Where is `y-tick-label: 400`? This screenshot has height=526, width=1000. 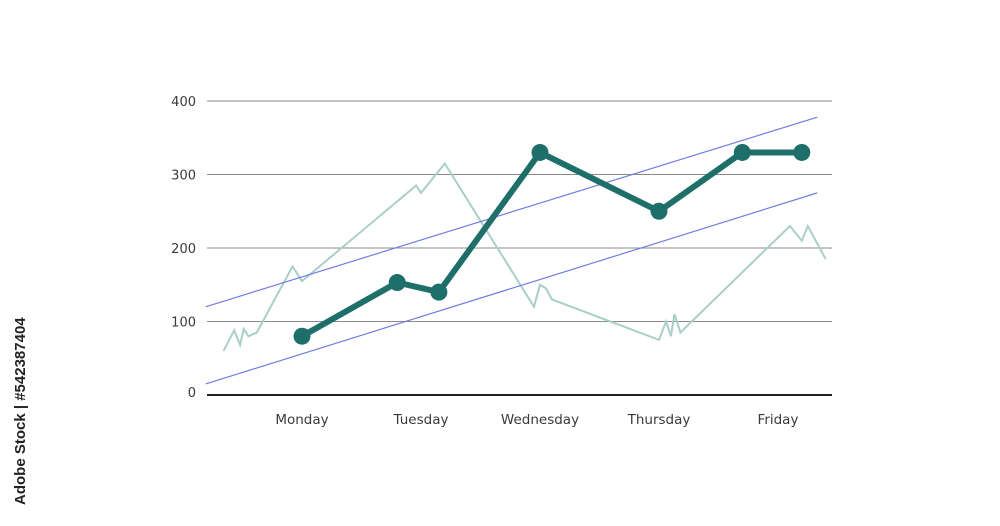
y-tick-label: 400 is located at coordinates (183, 102).